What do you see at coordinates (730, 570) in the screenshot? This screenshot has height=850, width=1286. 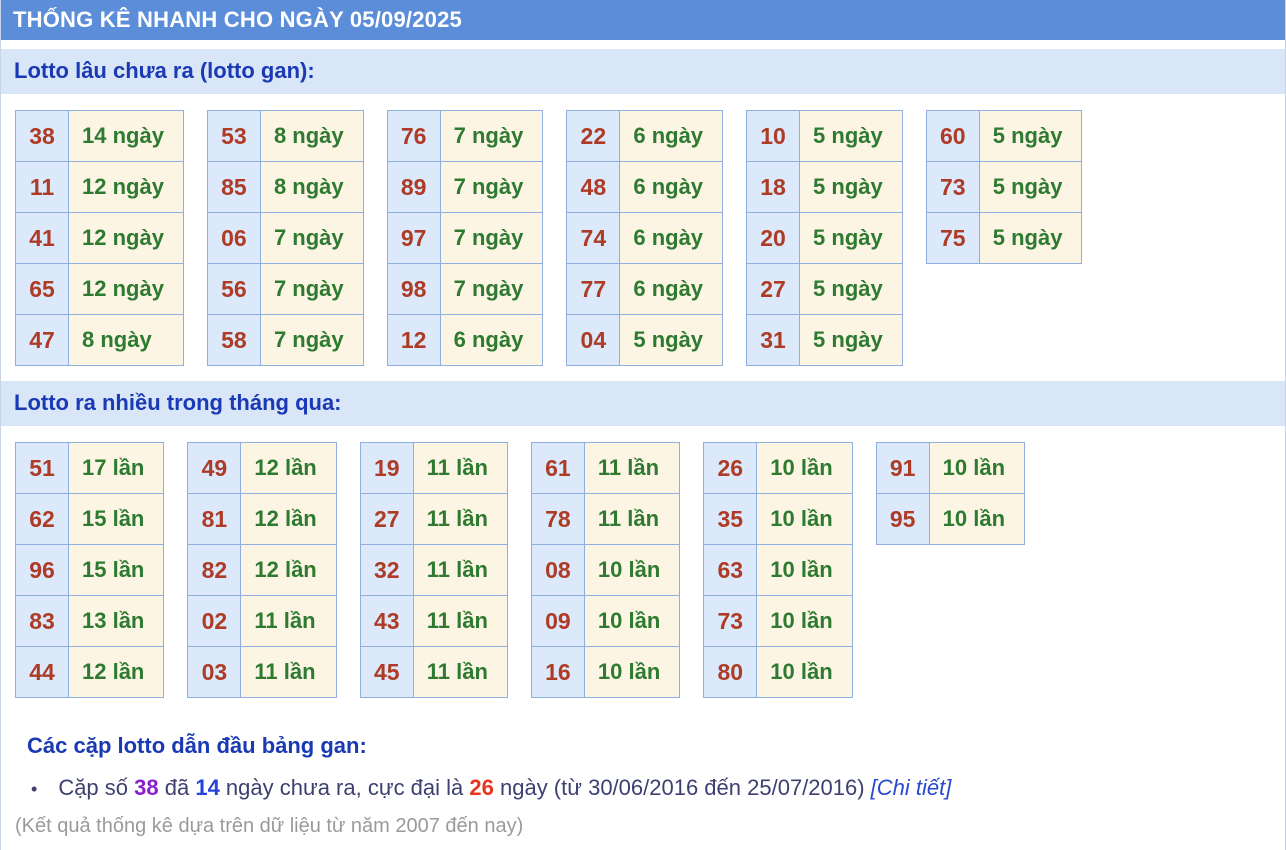 I see `lotto-number-cell: 63` at bounding box center [730, 570].